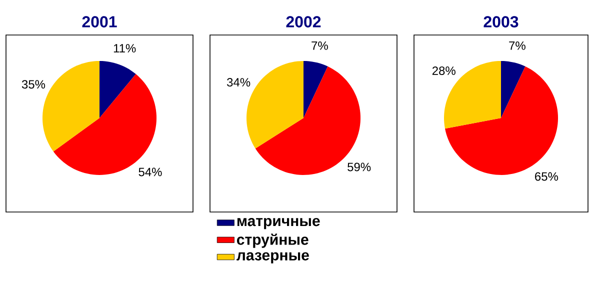 The width and height of the screenshot is (600, 303). Describe the element at coordinates (150, 172) in the screenshot. I see `data-label: 54%` at that location.